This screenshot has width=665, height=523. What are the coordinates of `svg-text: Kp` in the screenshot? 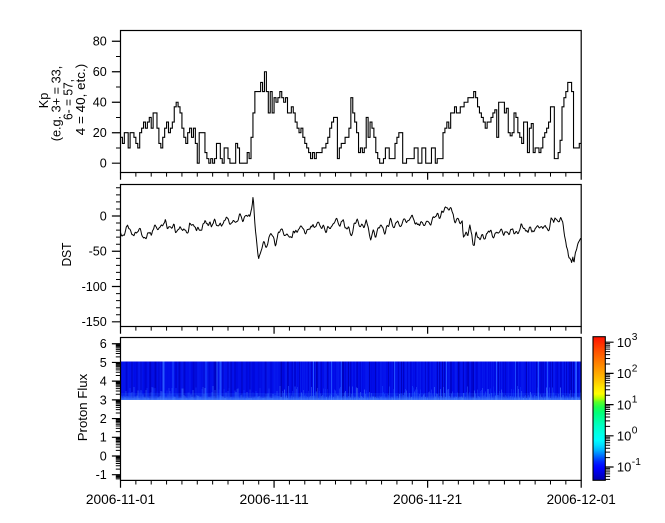 It's located at (43, 101).